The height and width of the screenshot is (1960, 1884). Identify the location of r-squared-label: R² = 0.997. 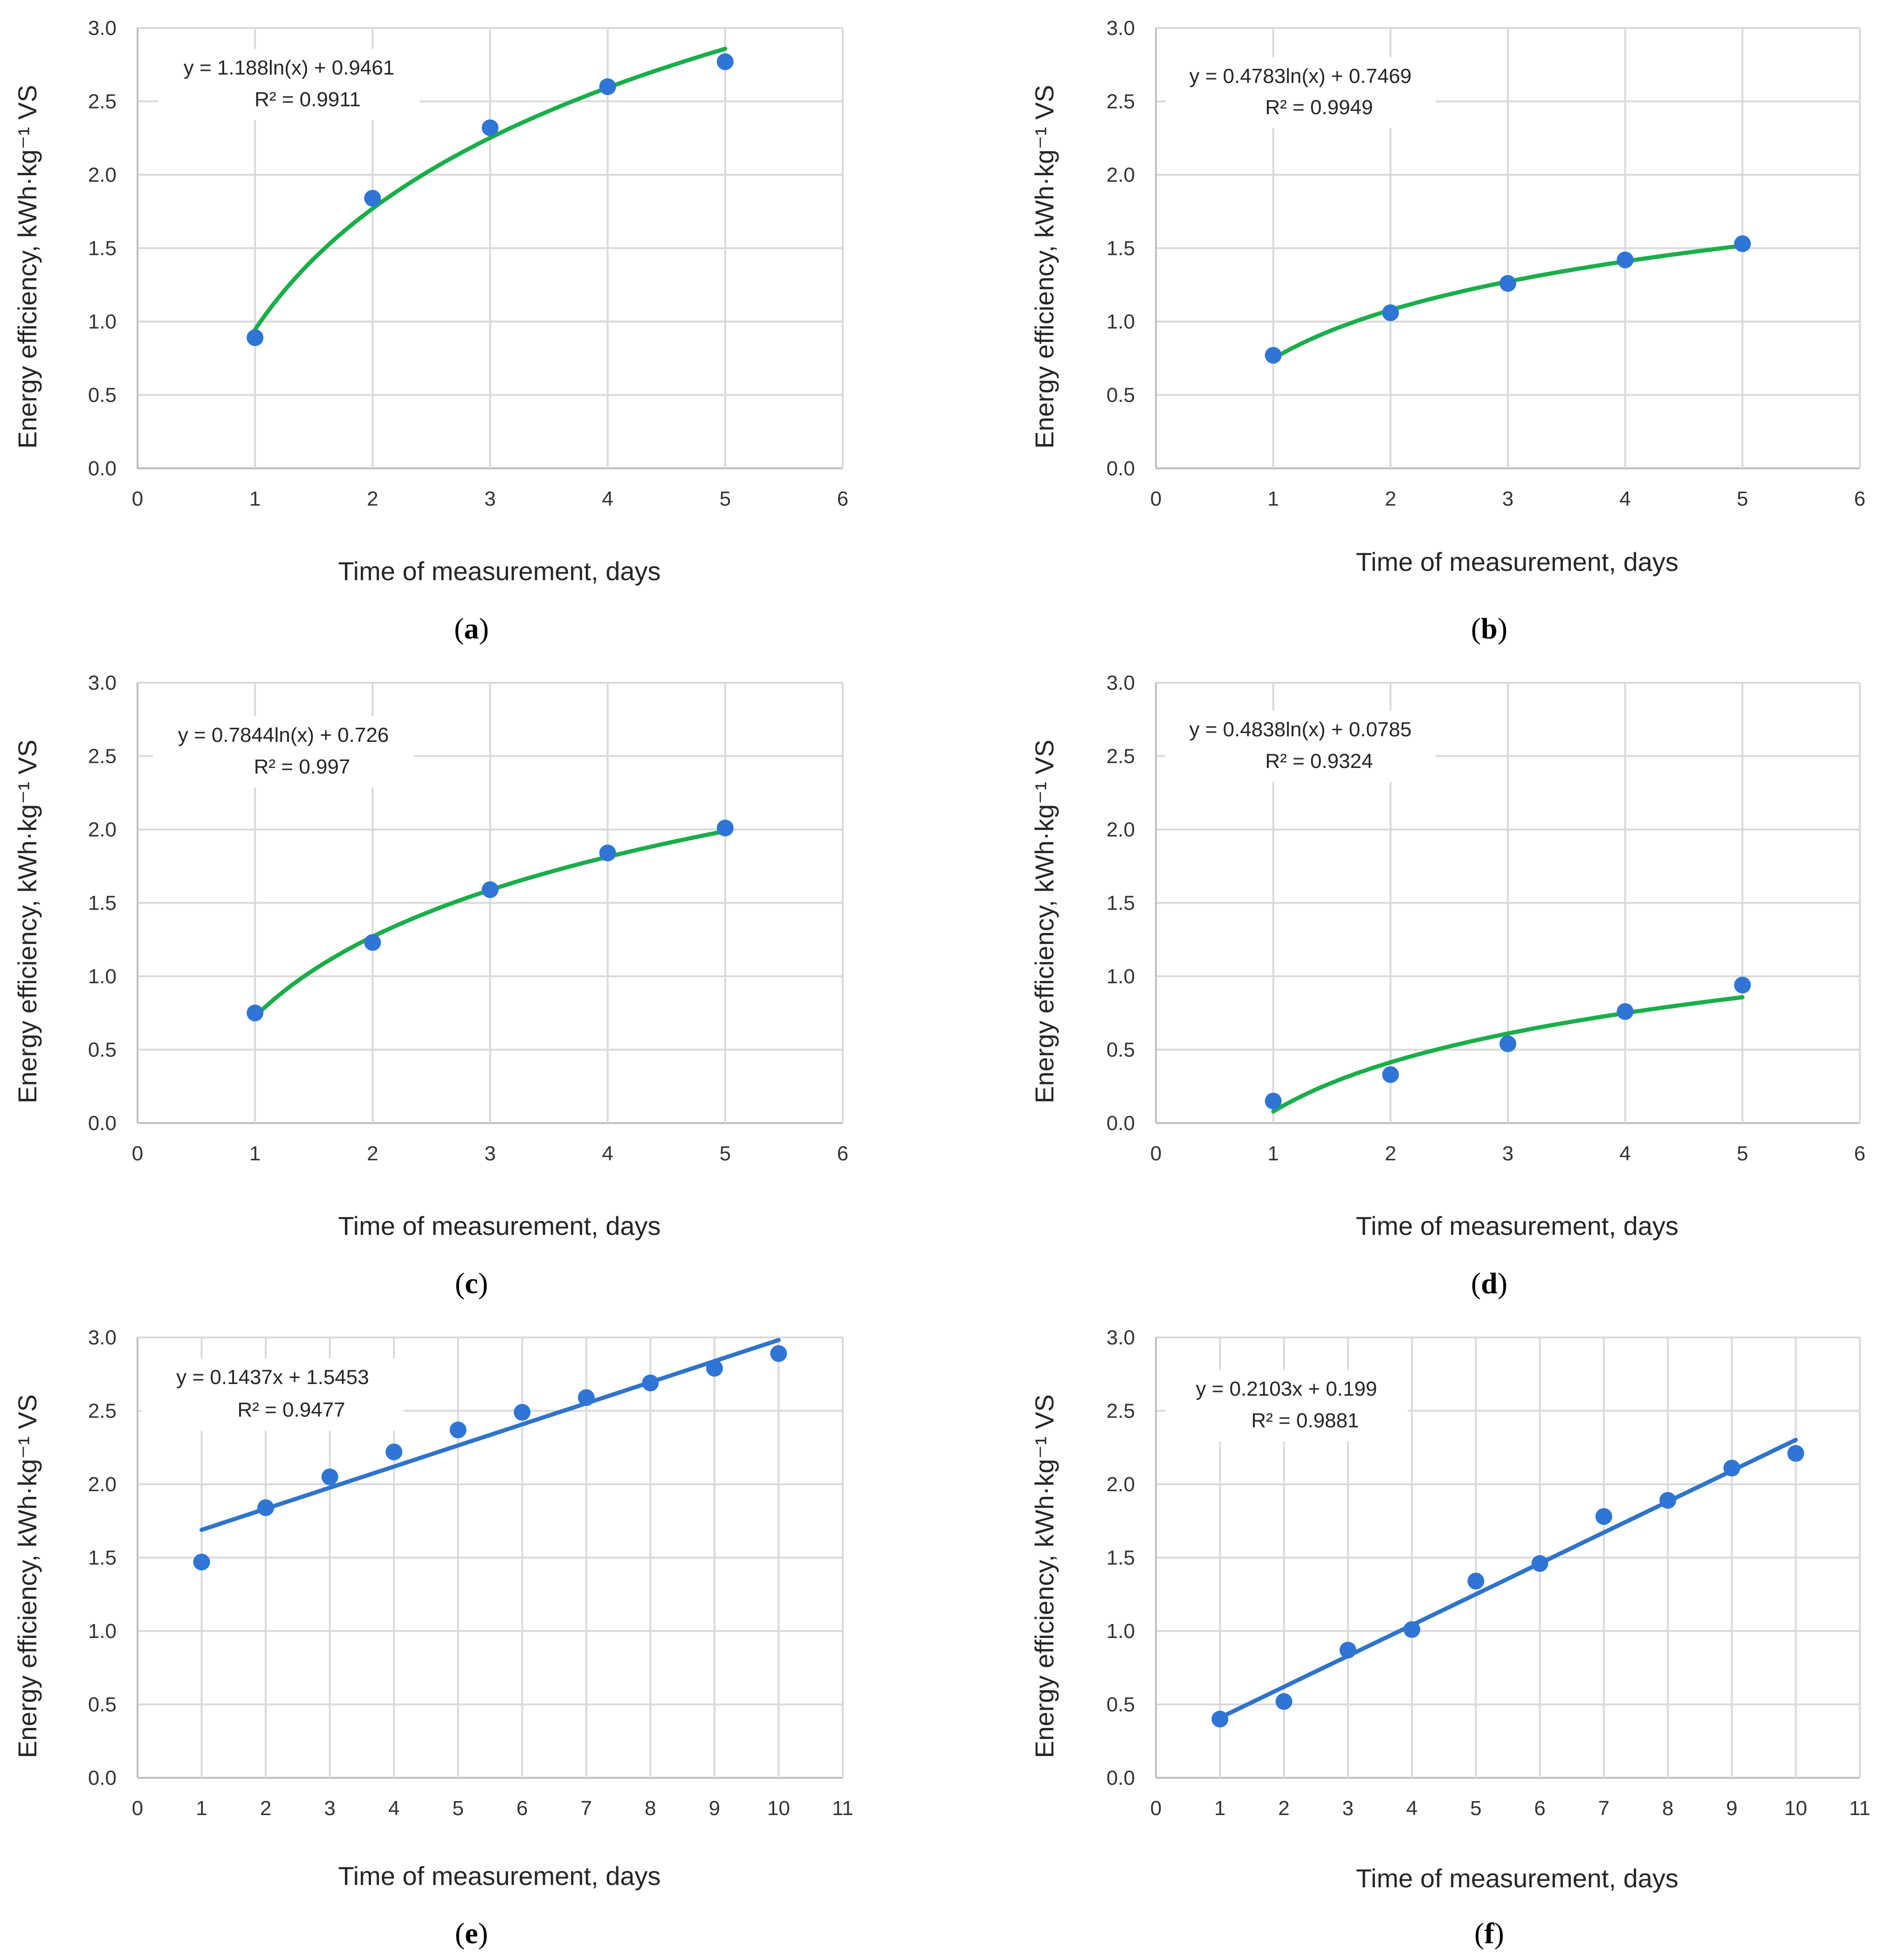
(302, 766).